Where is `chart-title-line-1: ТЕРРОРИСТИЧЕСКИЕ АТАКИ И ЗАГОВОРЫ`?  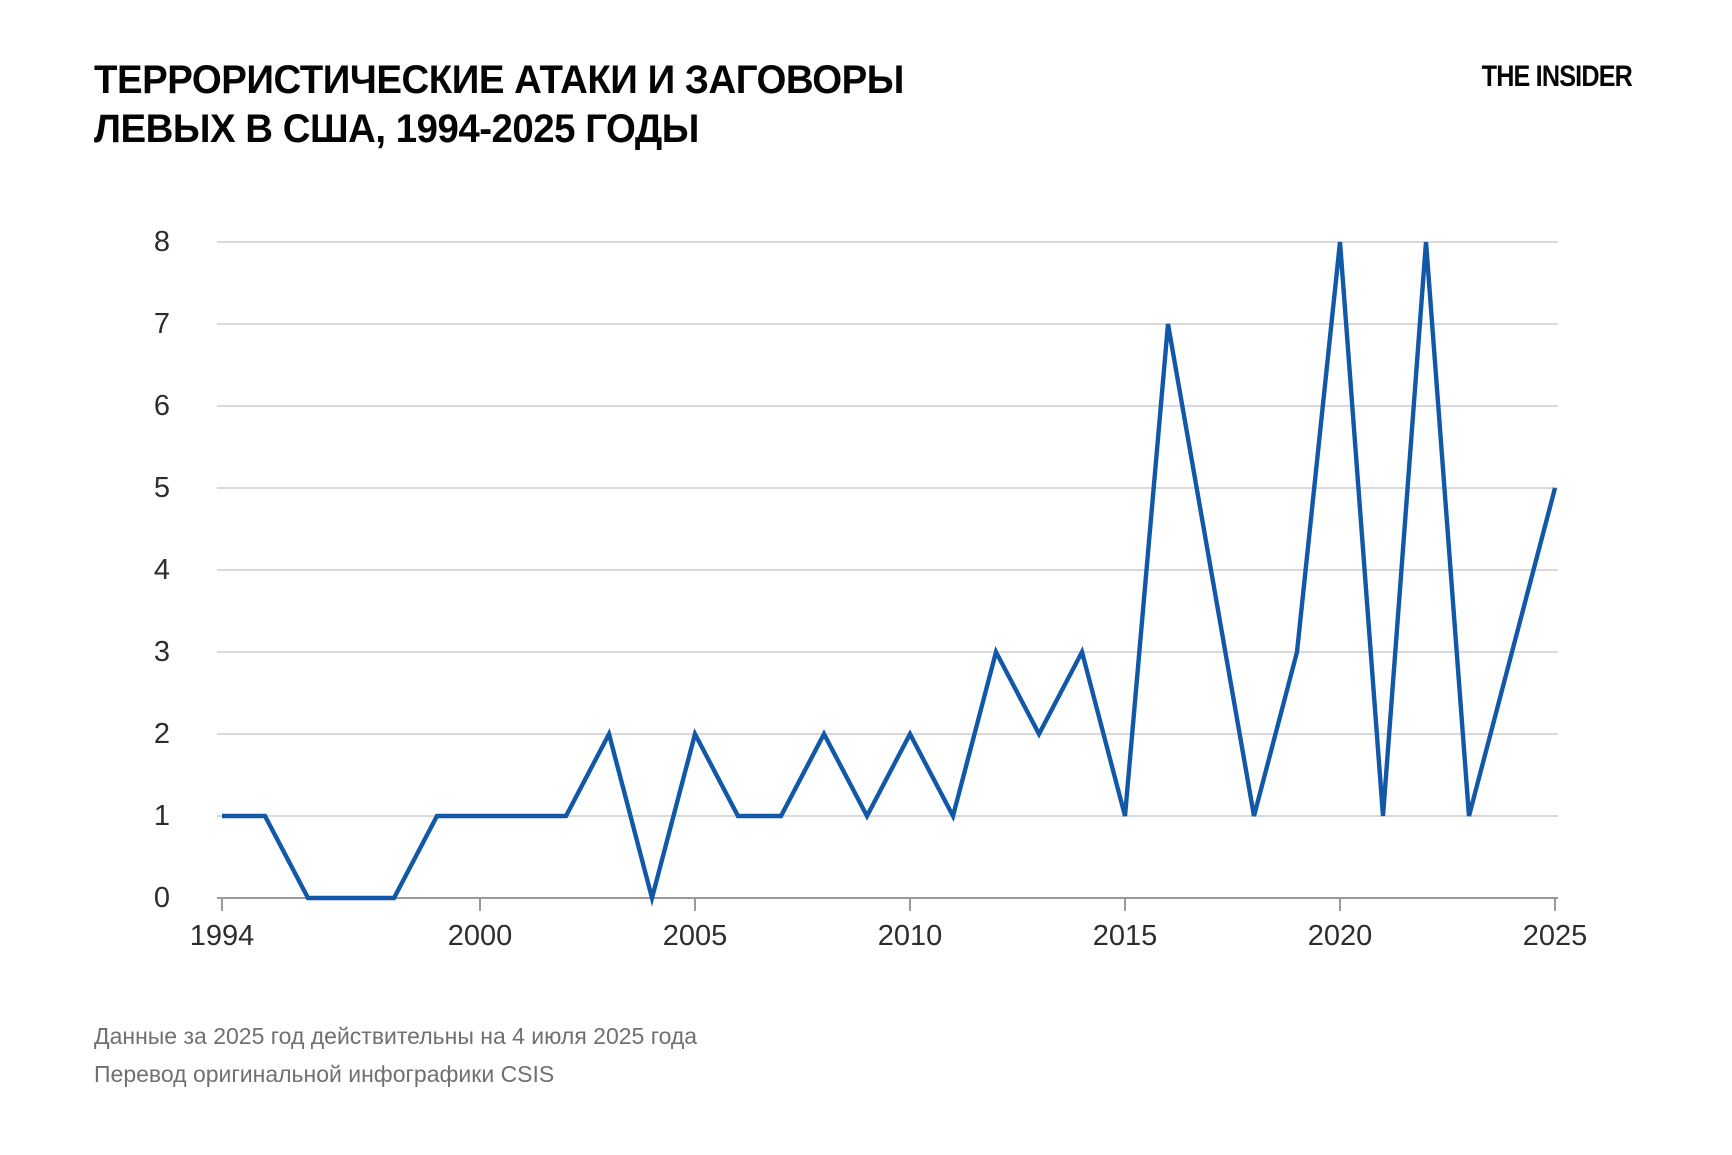
chart-title-line-1: ТЕРРОРИСТИЧЕСКИЕ АТАКИ И ЗАГОВОРЫ is located at coordinates (499, 80).